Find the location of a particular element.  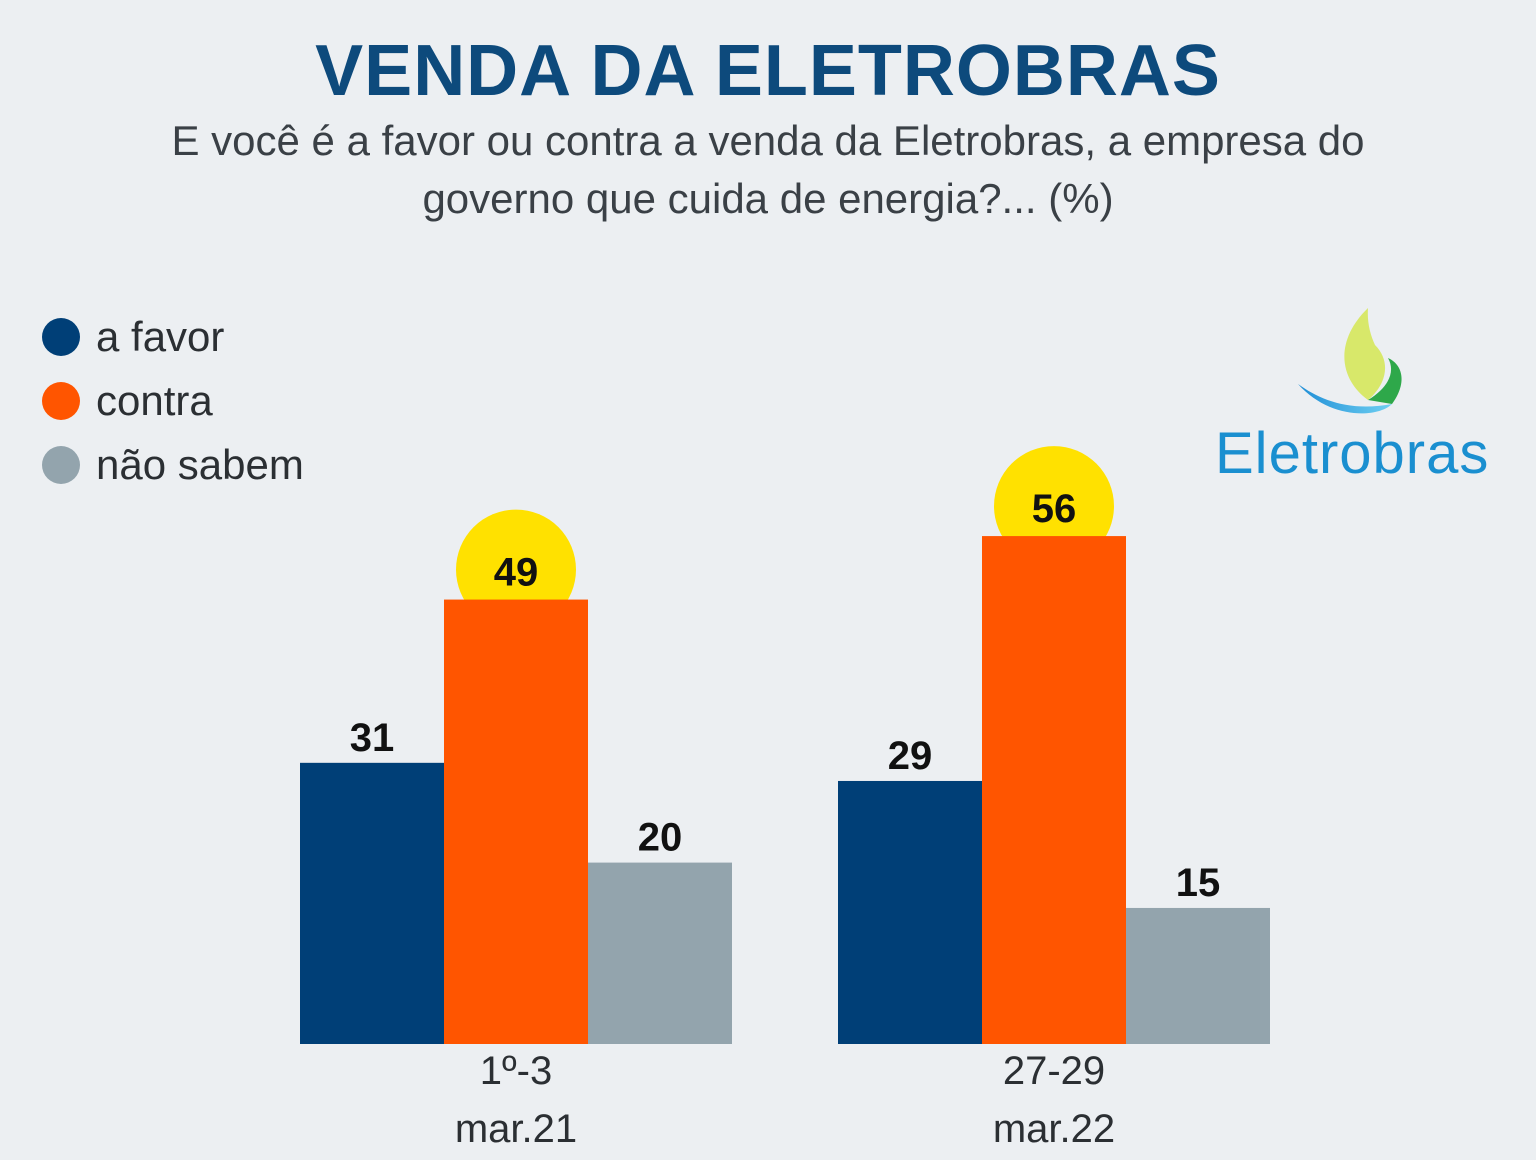

legend-swatch-a-favor is located at coordinates (61, 337).